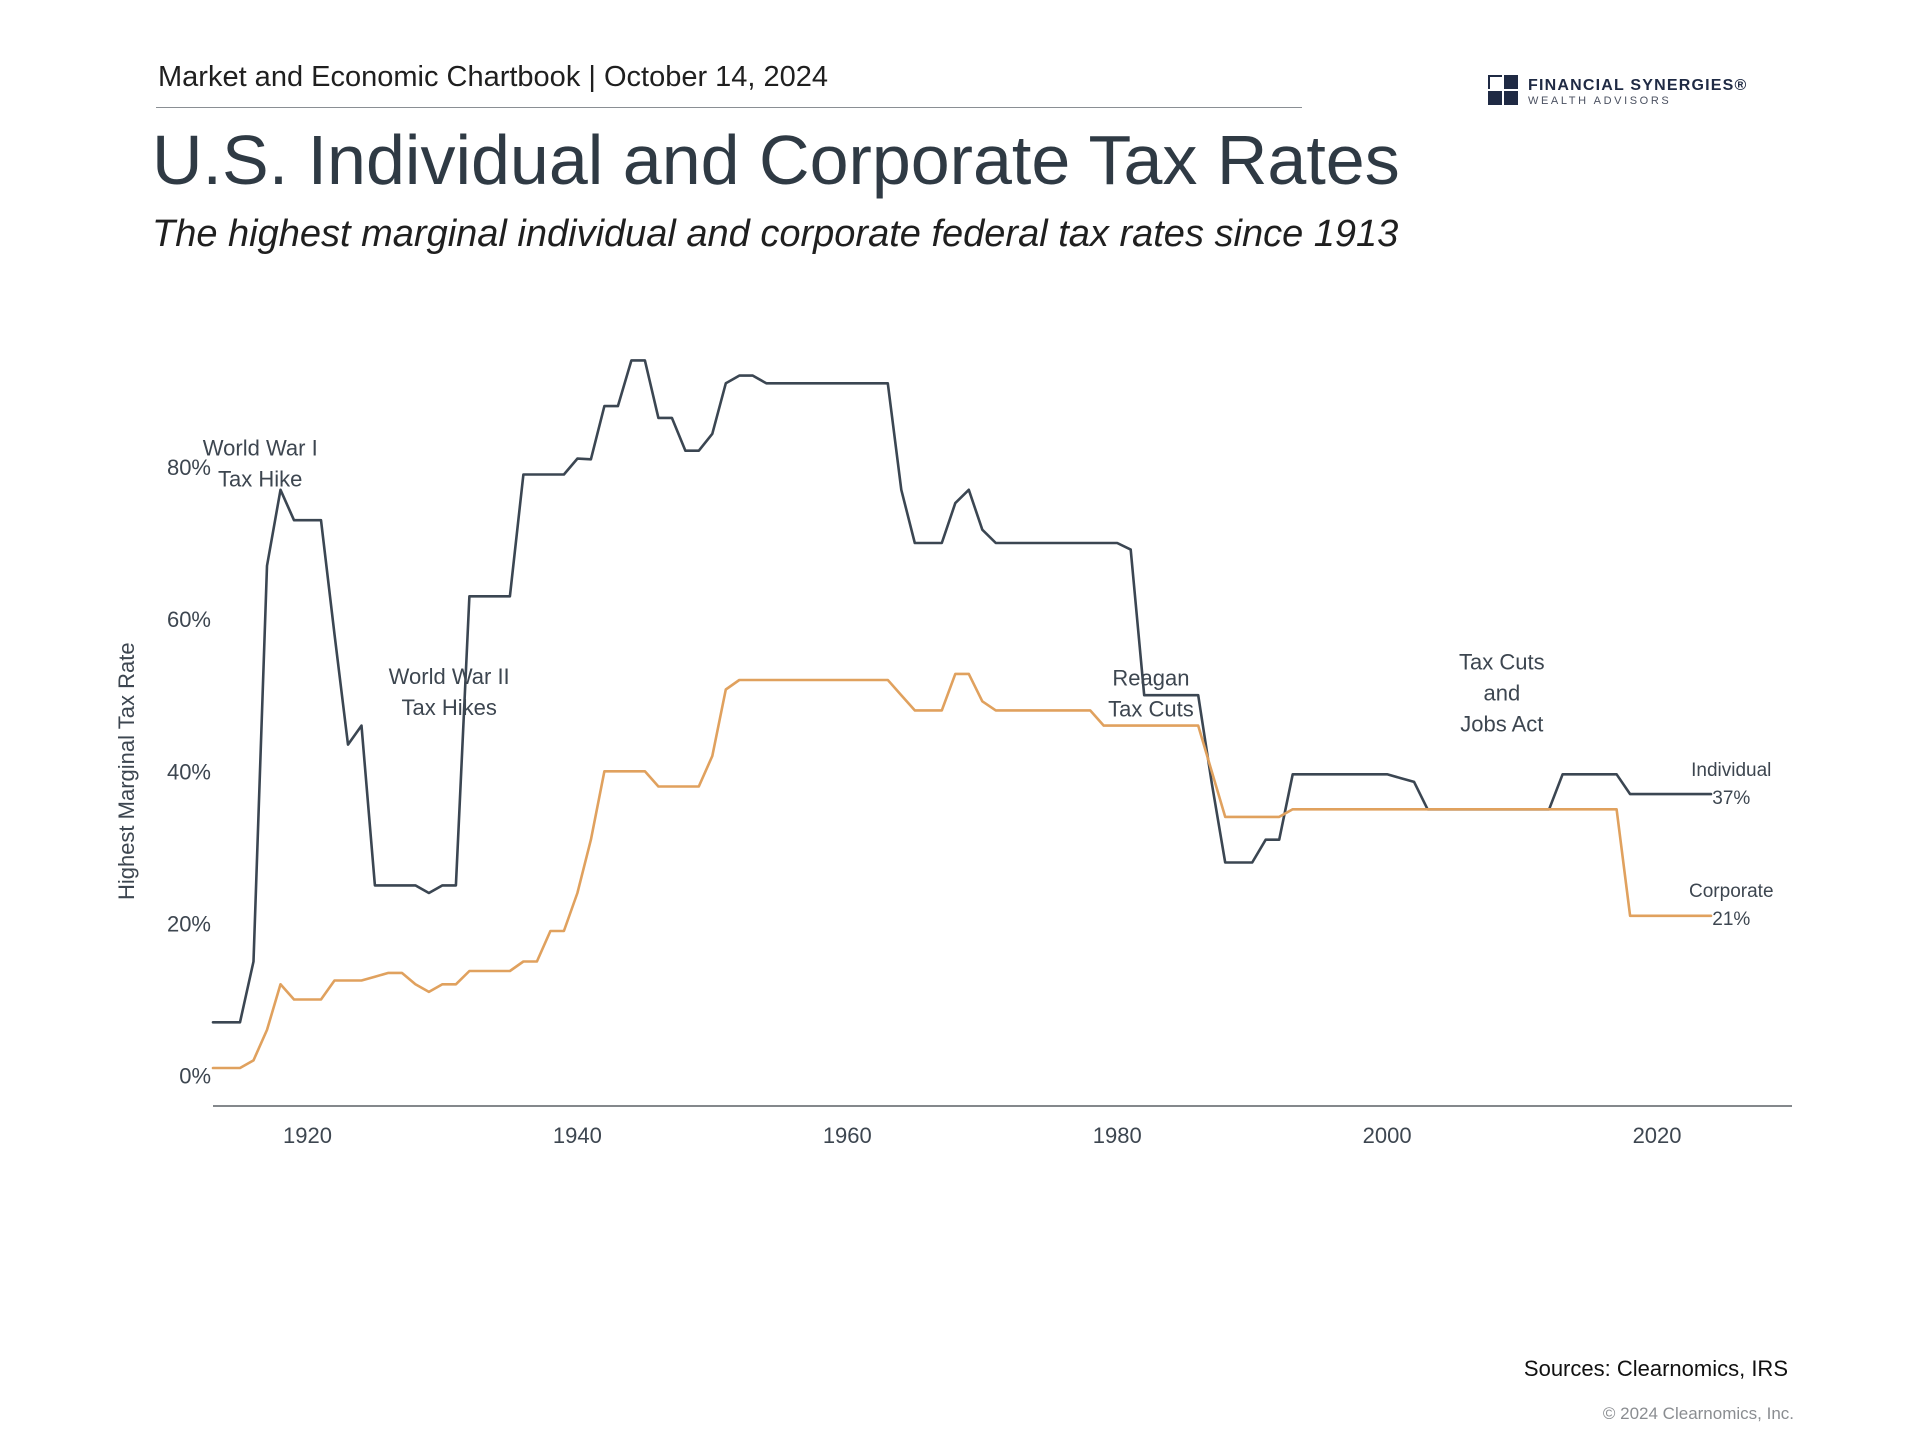  Describe the element at coordinates (1150, 677) in the screenshot. I see `annotation-label: Reagan` at that location.